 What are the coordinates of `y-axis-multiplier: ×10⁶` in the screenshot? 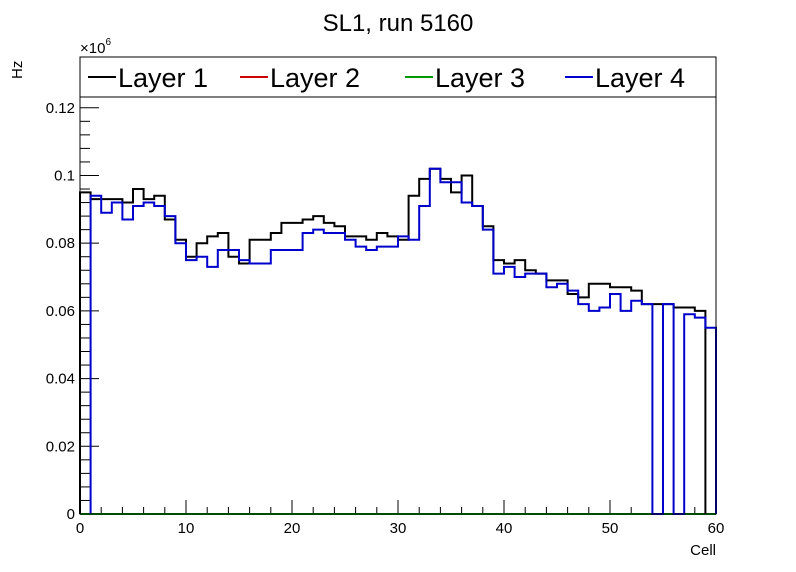 It's located at (95, 47).